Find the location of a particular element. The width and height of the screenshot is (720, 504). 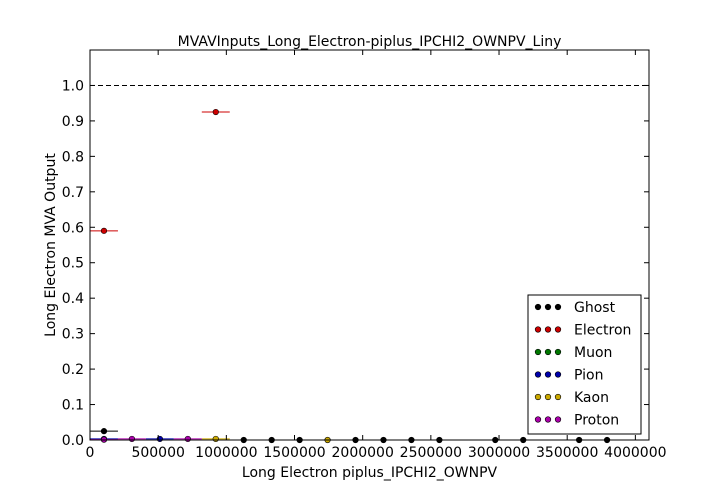

y-tick-label: 0.6 is located at coordinates (73, 228).